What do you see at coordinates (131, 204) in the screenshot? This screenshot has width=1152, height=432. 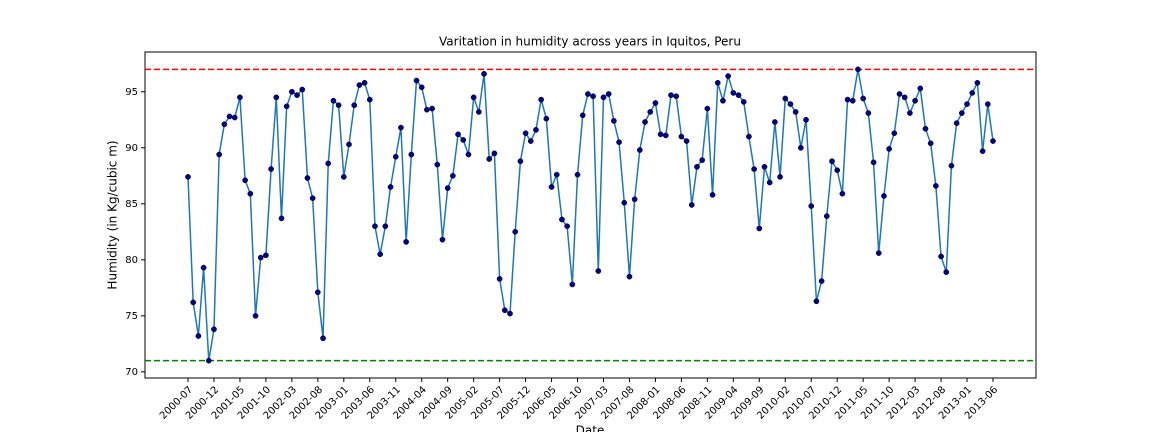 I see `y-tick-label: 85` at bounding box center [131, 204].